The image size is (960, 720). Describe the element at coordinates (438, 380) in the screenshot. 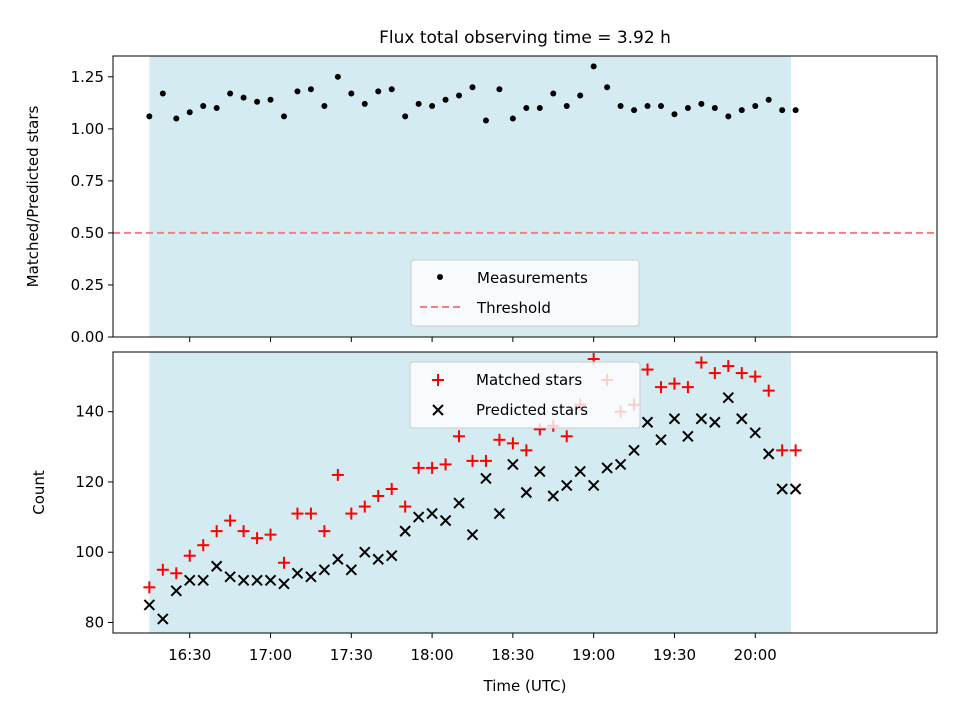

I see `legend-matched-marker` at that location.